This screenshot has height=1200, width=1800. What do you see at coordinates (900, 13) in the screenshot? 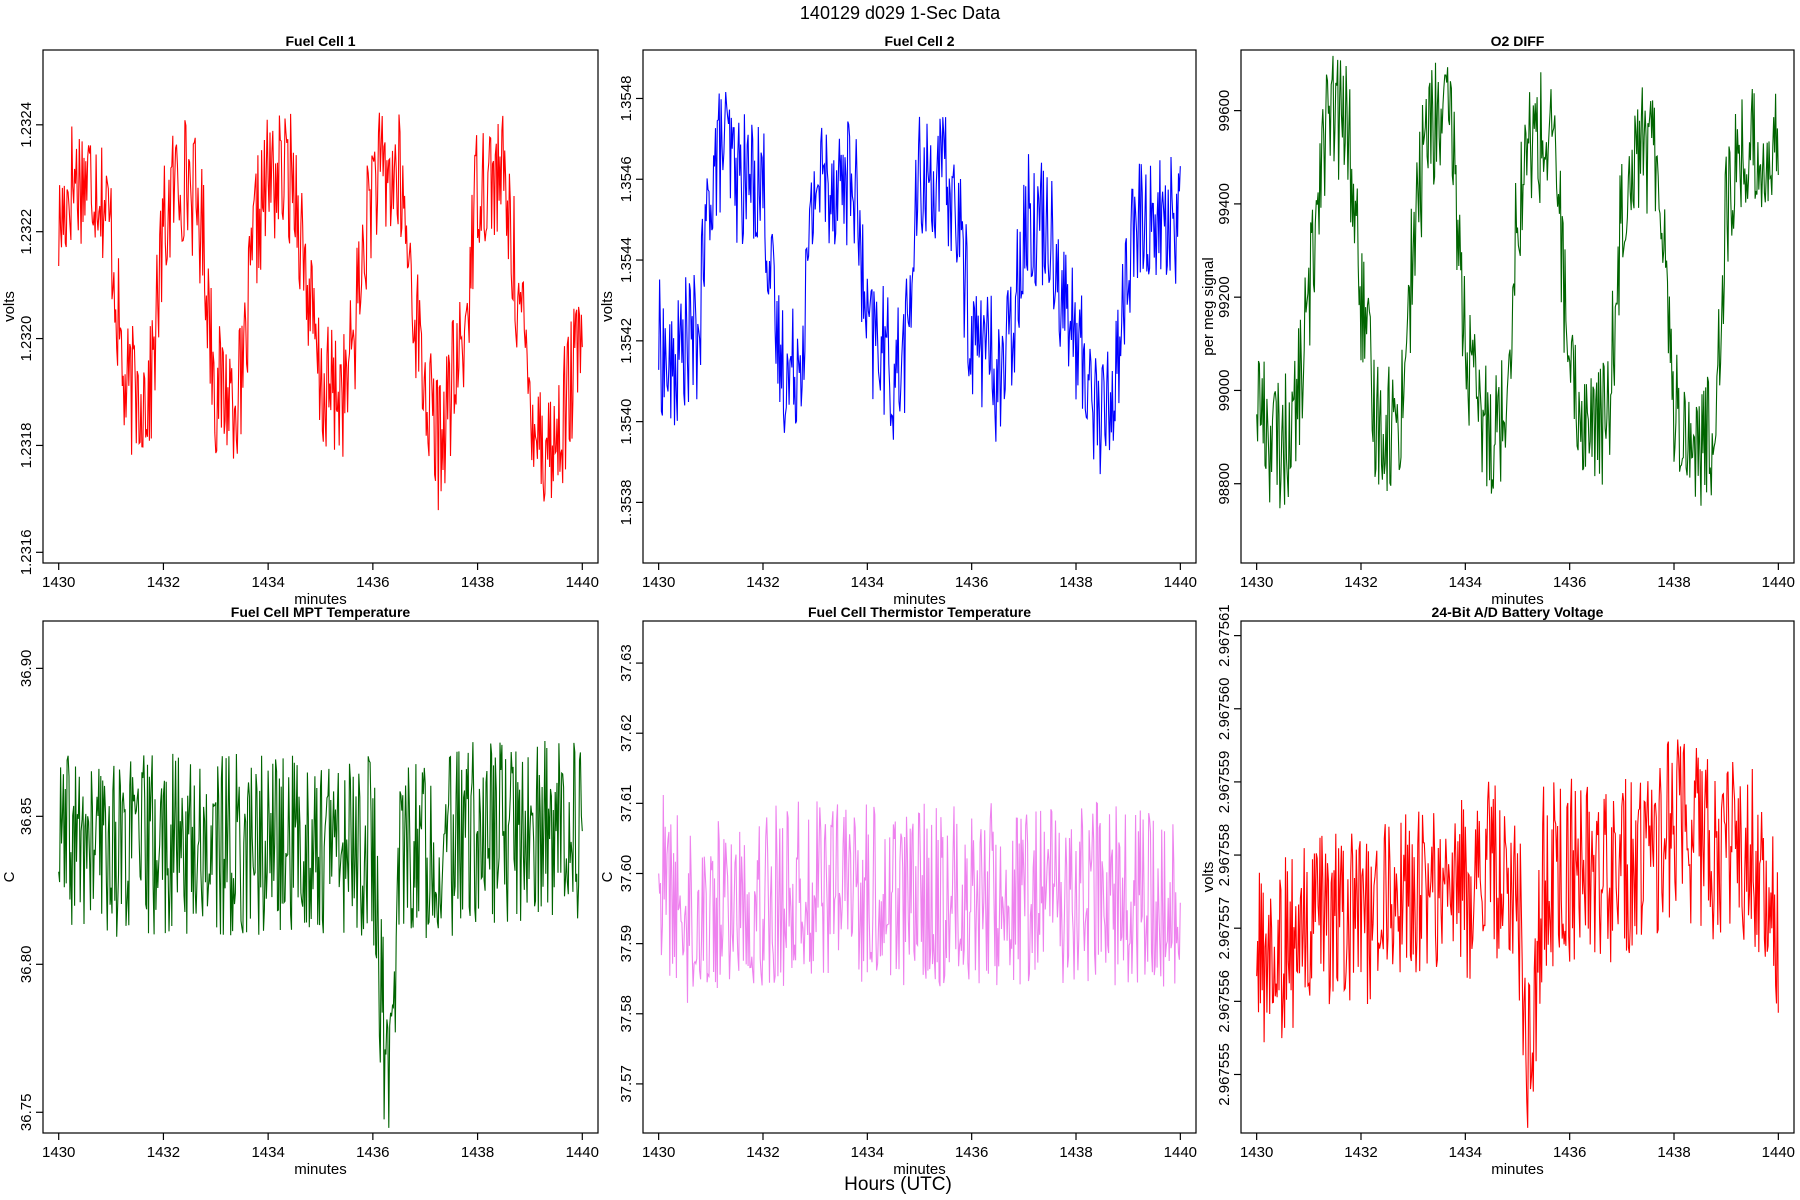
I see `figure-title: 140129 d029 1-Sec Data` at bounding box center [900, 13].